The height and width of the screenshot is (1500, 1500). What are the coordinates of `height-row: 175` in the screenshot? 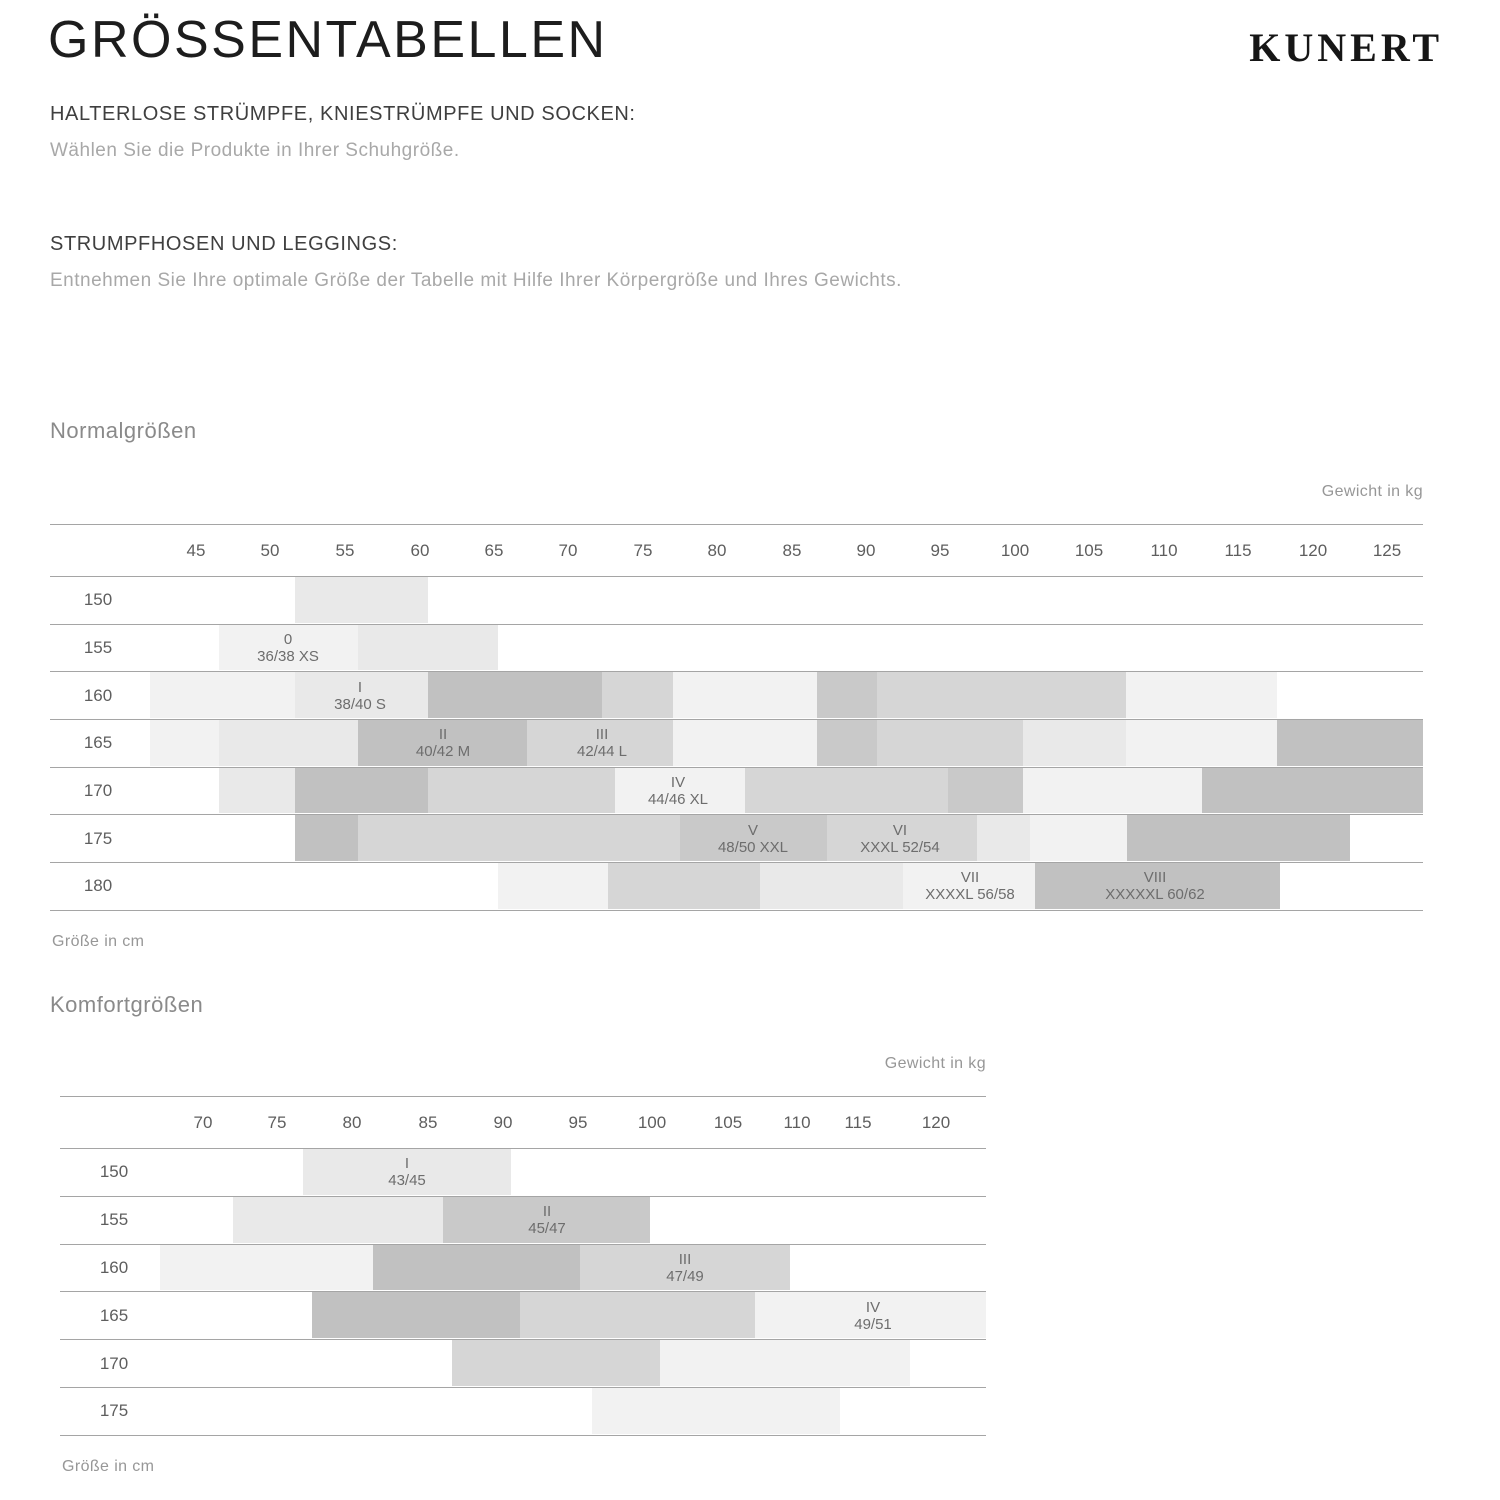 It's located at (523, 1411).